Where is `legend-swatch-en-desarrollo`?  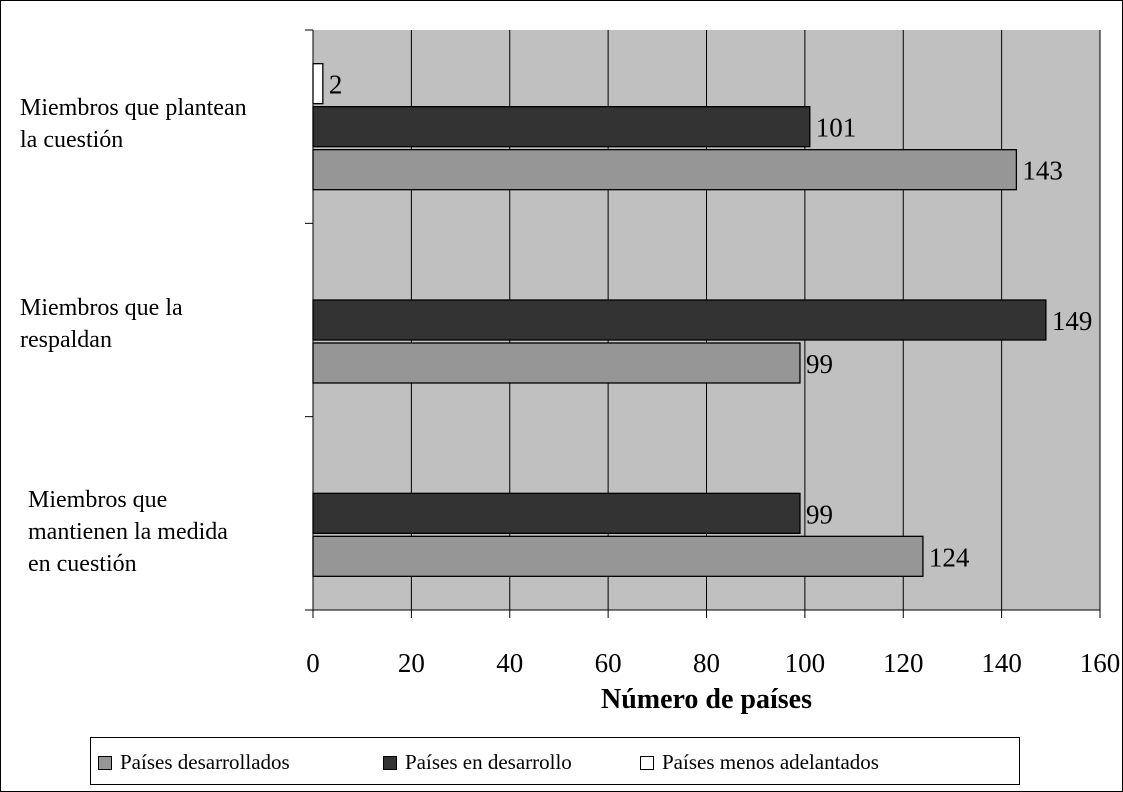
legend-swatch-en-desarrollo is located at coordinates (390, 762).